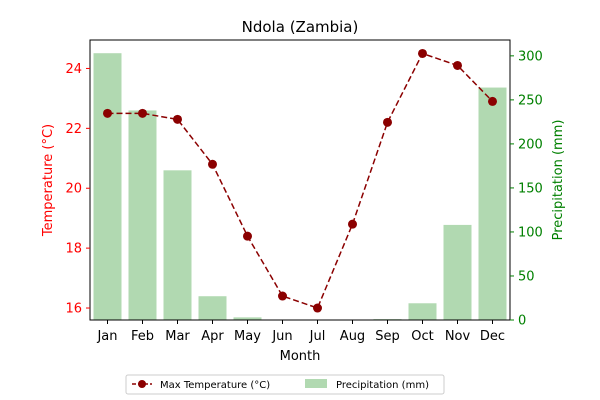  I want to click on y-right-tick-label: 100, so click(530, 232).